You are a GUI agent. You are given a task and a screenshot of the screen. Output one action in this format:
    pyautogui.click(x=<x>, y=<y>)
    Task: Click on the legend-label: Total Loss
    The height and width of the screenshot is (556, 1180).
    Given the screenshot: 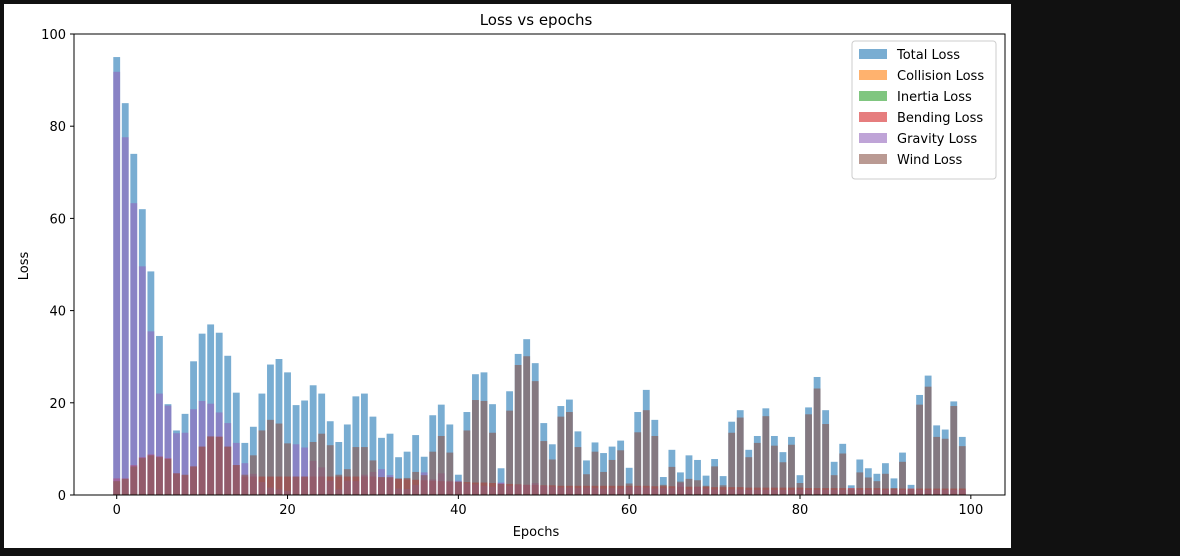 What is the action you would take?
    pyautogui.click(x=928, y=55)
    